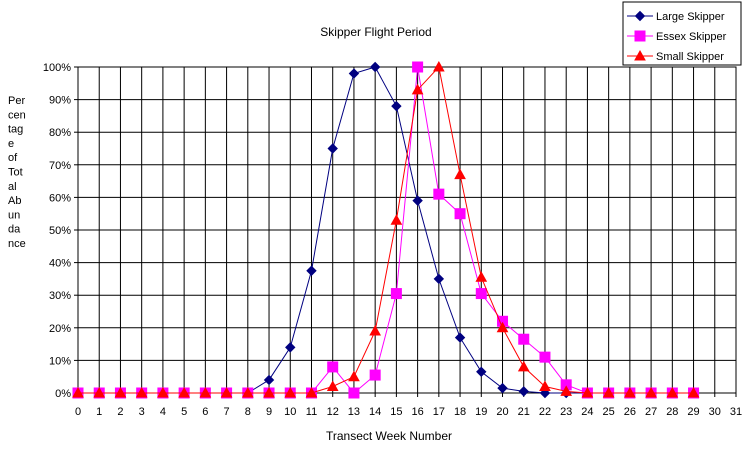 The width and height of the screenshot is (745, 451). Describe the element at coordinates (682, 33) in the screenshot. I see `legend: Large Skipper Essex Skipper Small Skipper` at that location.